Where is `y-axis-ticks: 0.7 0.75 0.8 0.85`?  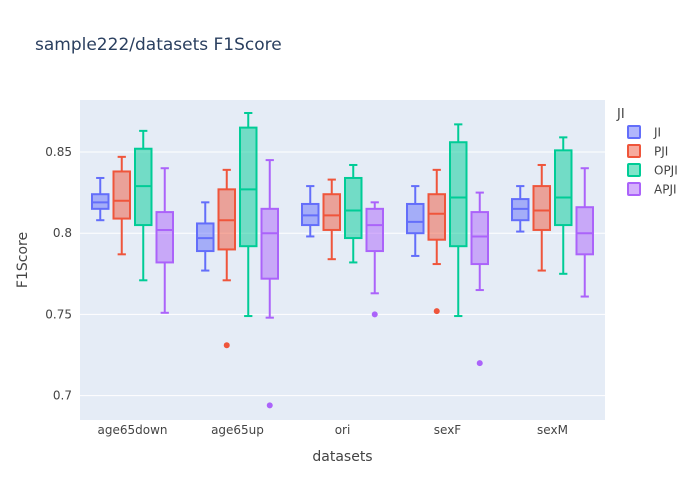
y-axis-ticks: 0.7 0.75 0.8 0.85 is located at coordinates (58, 274).